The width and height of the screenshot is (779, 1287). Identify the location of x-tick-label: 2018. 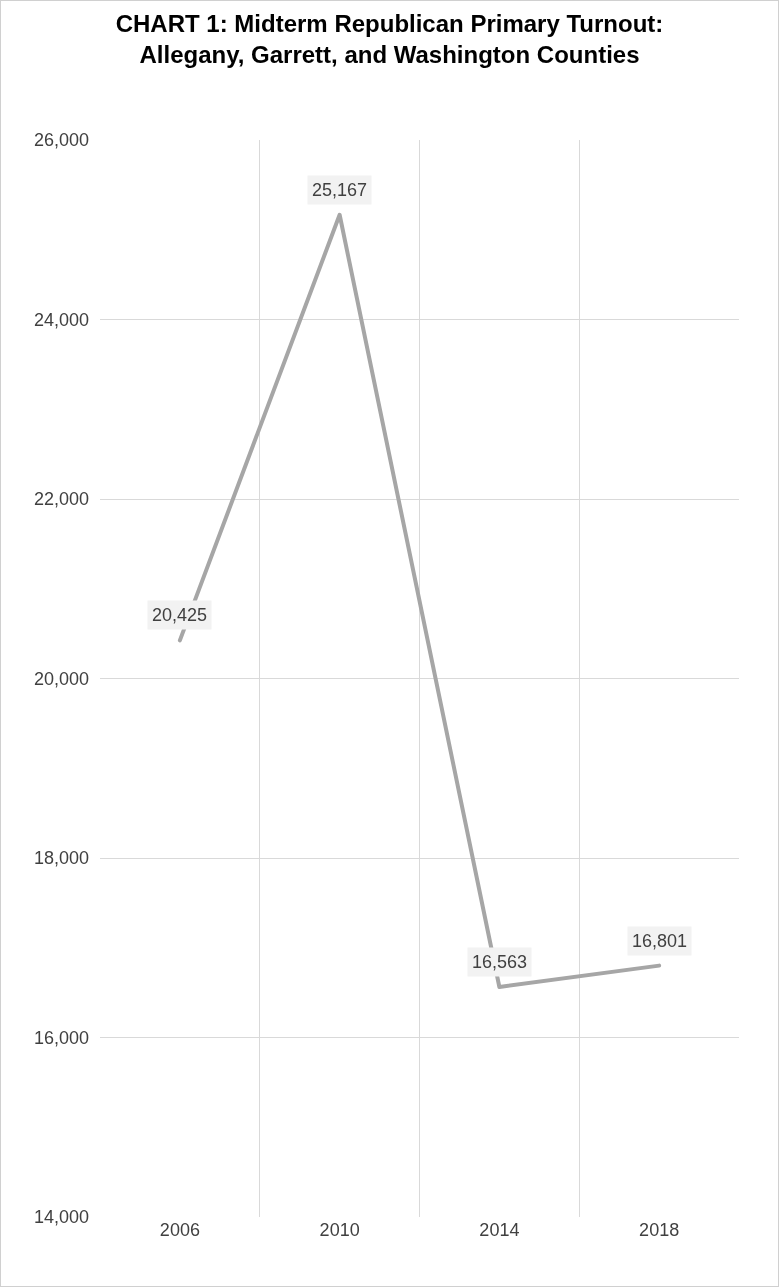
(659, 1230).